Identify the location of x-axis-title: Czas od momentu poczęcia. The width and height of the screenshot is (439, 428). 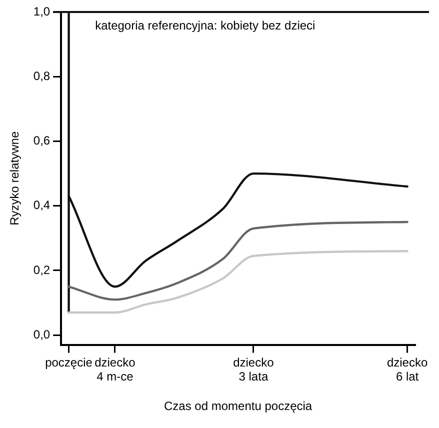
(238, 406).